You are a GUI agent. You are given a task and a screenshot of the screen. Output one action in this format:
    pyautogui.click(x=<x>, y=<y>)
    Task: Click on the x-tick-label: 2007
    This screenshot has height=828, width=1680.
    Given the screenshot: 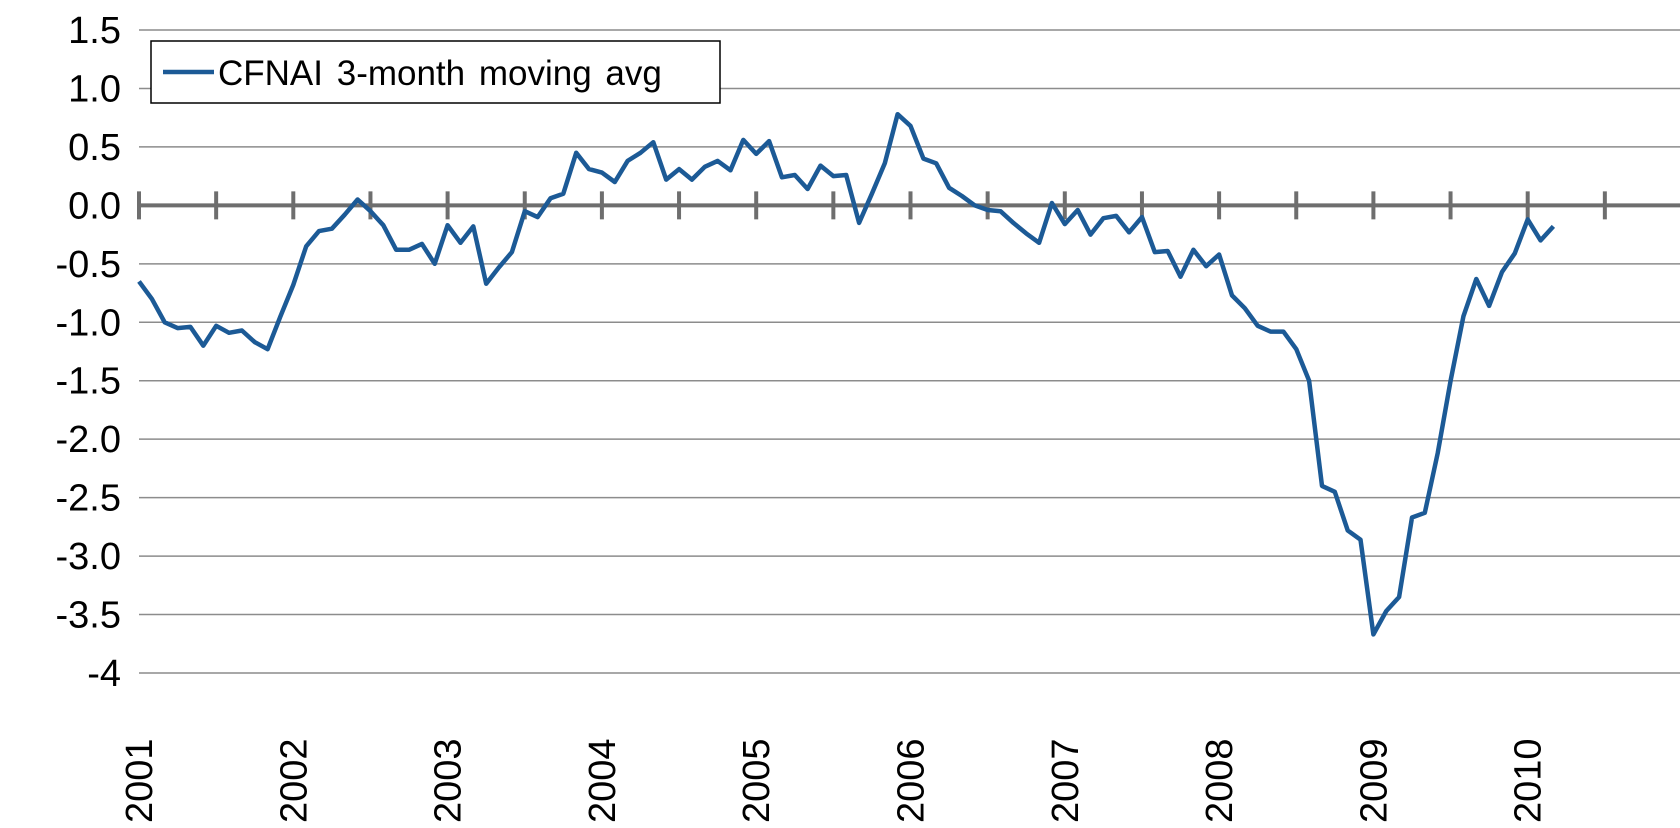 What is the action you would take?
    pyautogui.click(x=1066, y=780)
    